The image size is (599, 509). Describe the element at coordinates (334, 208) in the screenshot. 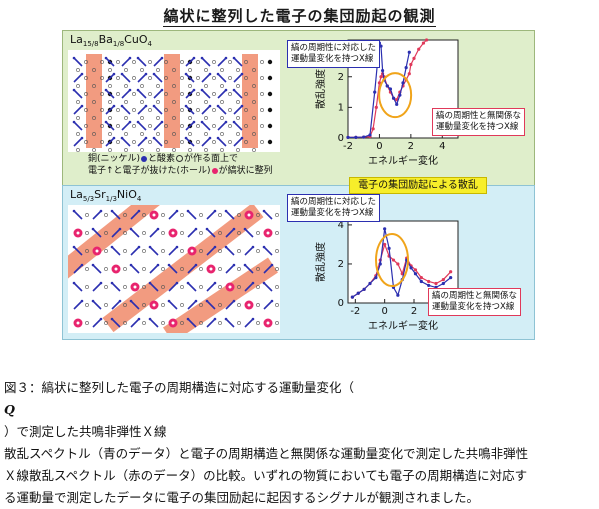

I see `bottom-callout-blue: 縞の周期性に対応した 運動量変化を持つX線` at that location.